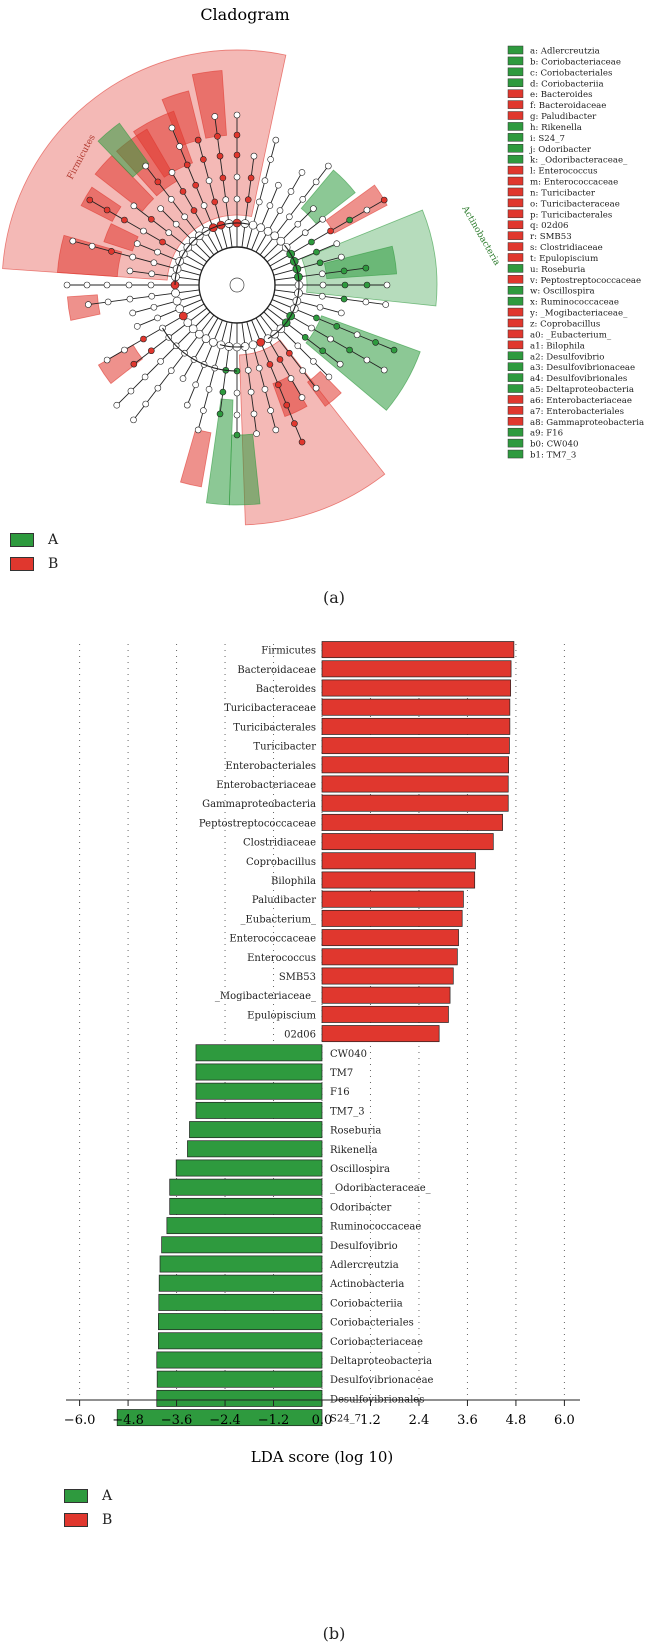 Image resolution: width=668 pixels, height=1651 pixels. Describe the element at coordinates (53, 564) in the screenshot. I see `legend-label-b: B` at that location.